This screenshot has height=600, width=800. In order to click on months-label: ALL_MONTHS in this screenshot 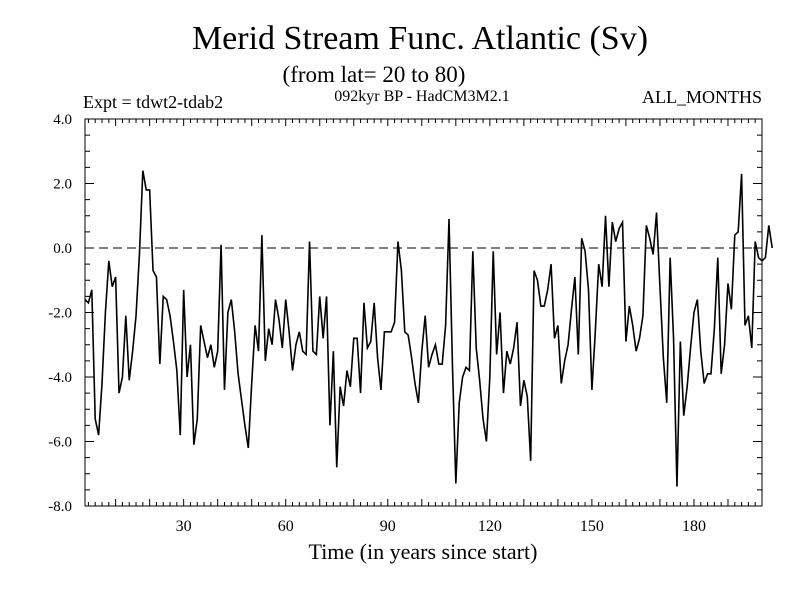, I will do `click(702, 97)`.